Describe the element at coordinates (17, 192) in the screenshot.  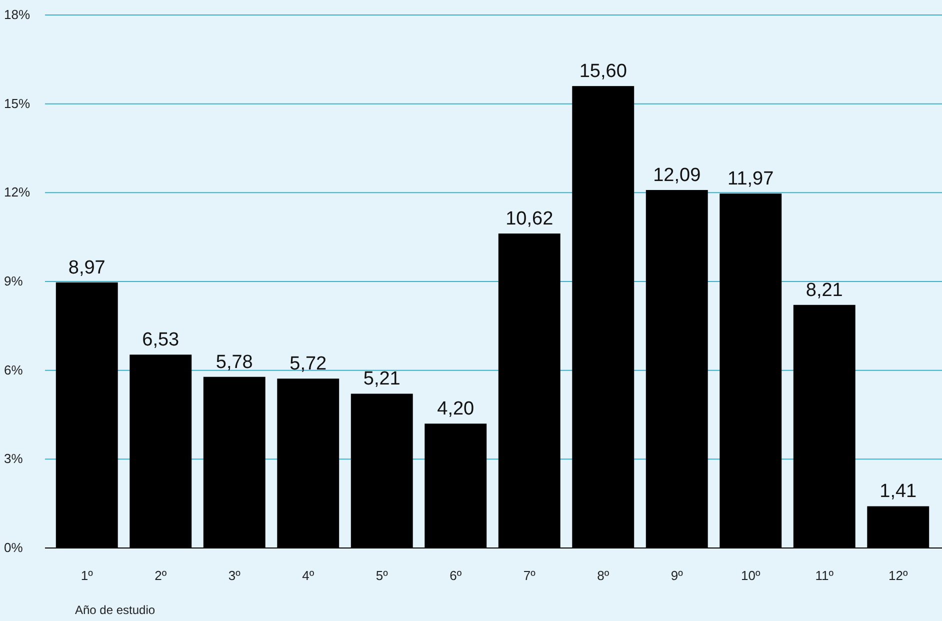
I see `y-tick-label: 12%` at that location.